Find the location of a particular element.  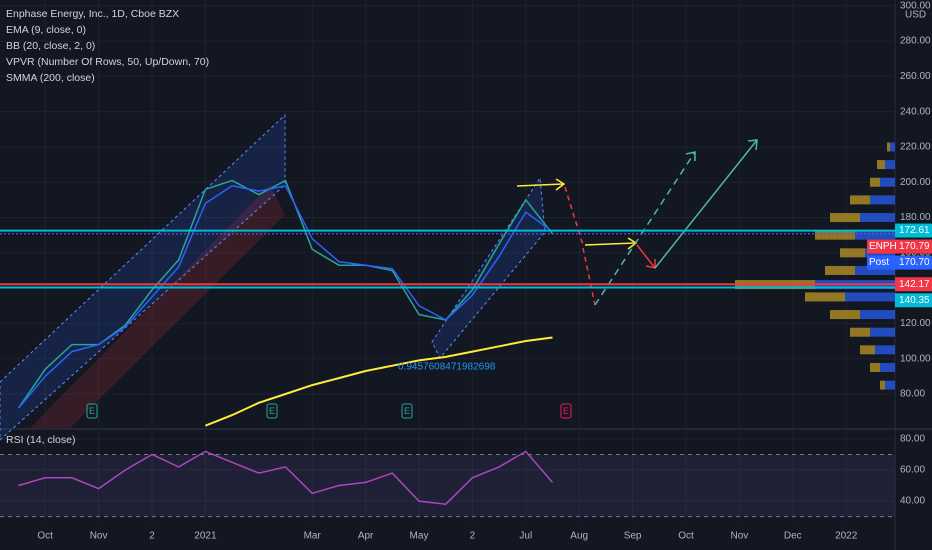

y-tick-label: 40.00 is located at coordinates (912, 501).